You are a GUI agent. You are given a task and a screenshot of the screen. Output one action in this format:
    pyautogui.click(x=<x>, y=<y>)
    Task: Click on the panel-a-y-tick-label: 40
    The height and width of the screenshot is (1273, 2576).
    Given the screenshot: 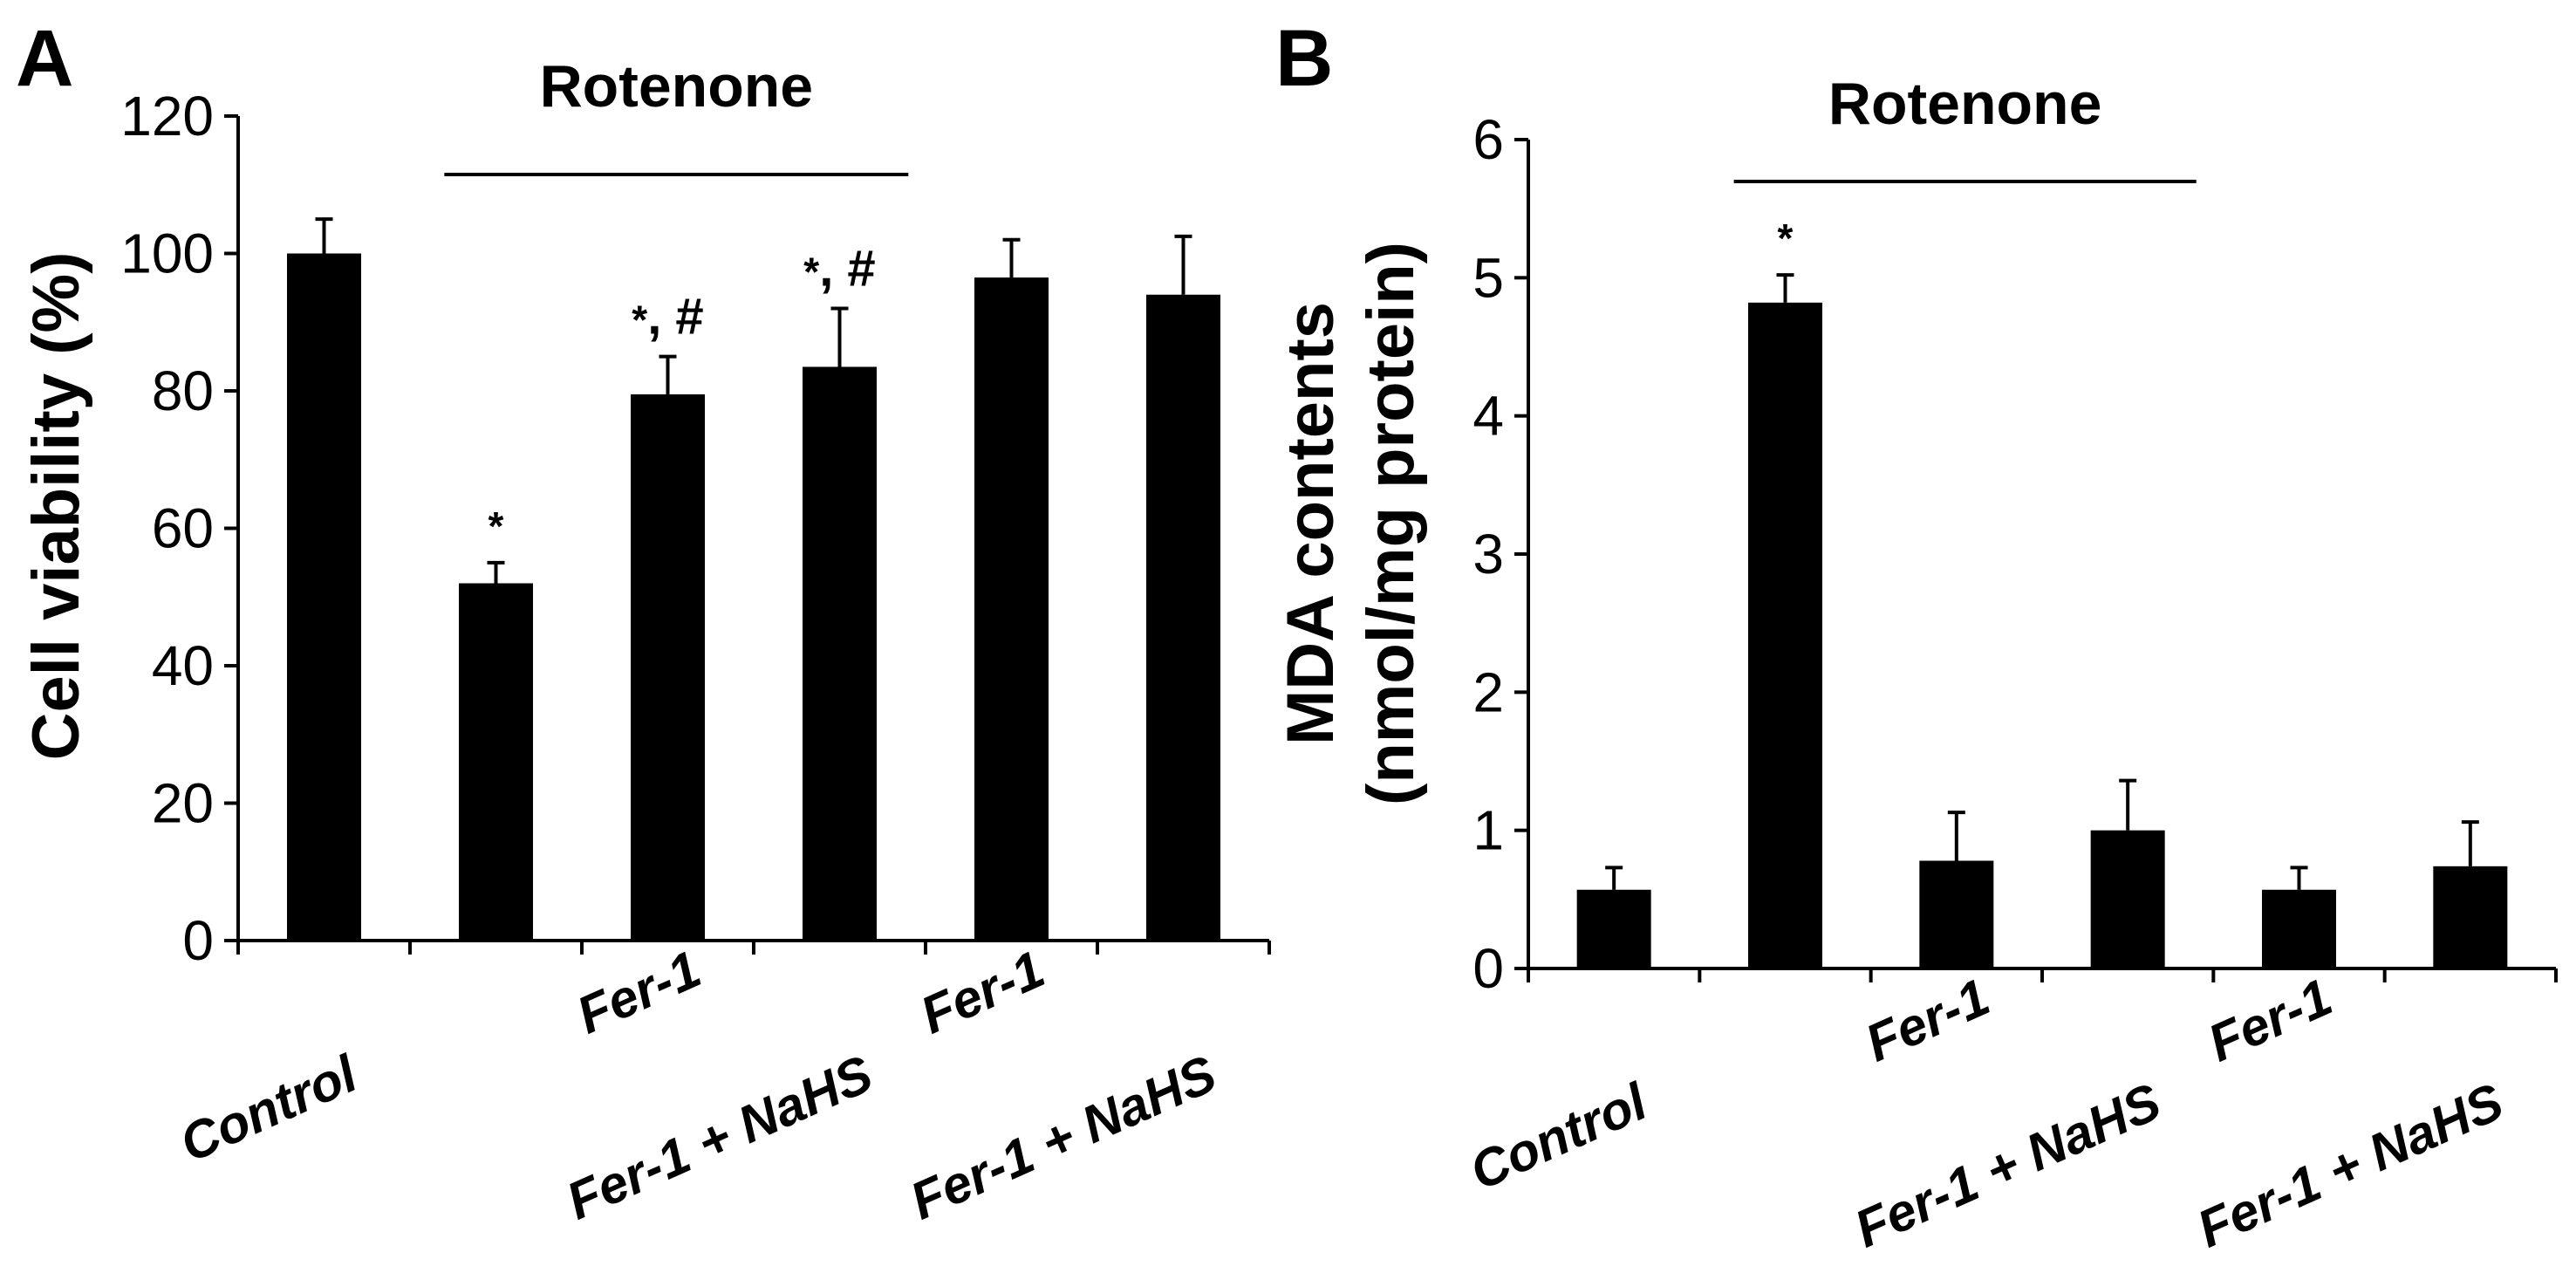 What is the action you would take?
    pyautogui.click(x=183, y=665)
    